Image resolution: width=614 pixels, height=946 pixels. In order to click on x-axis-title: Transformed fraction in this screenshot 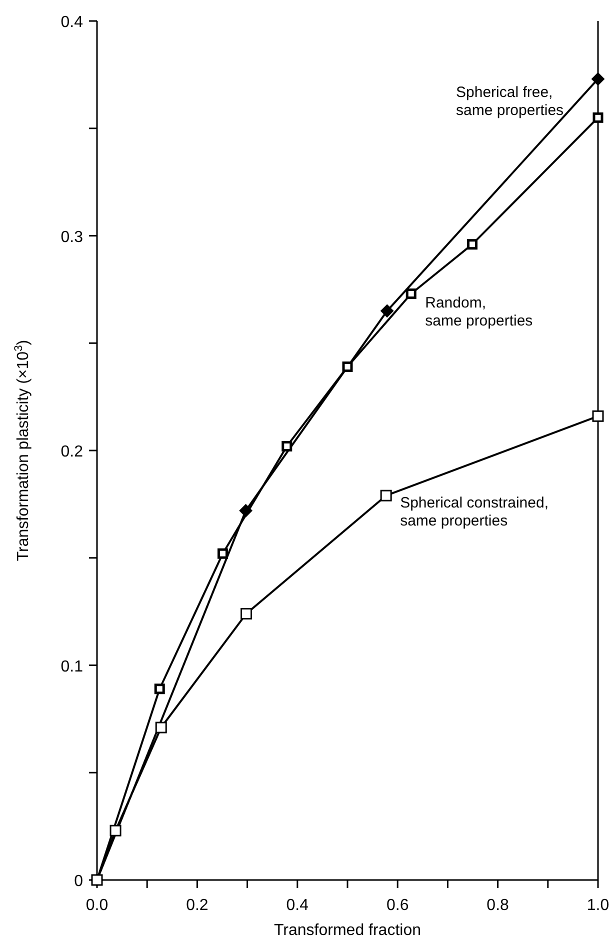, I will do `click(348, 930)`.